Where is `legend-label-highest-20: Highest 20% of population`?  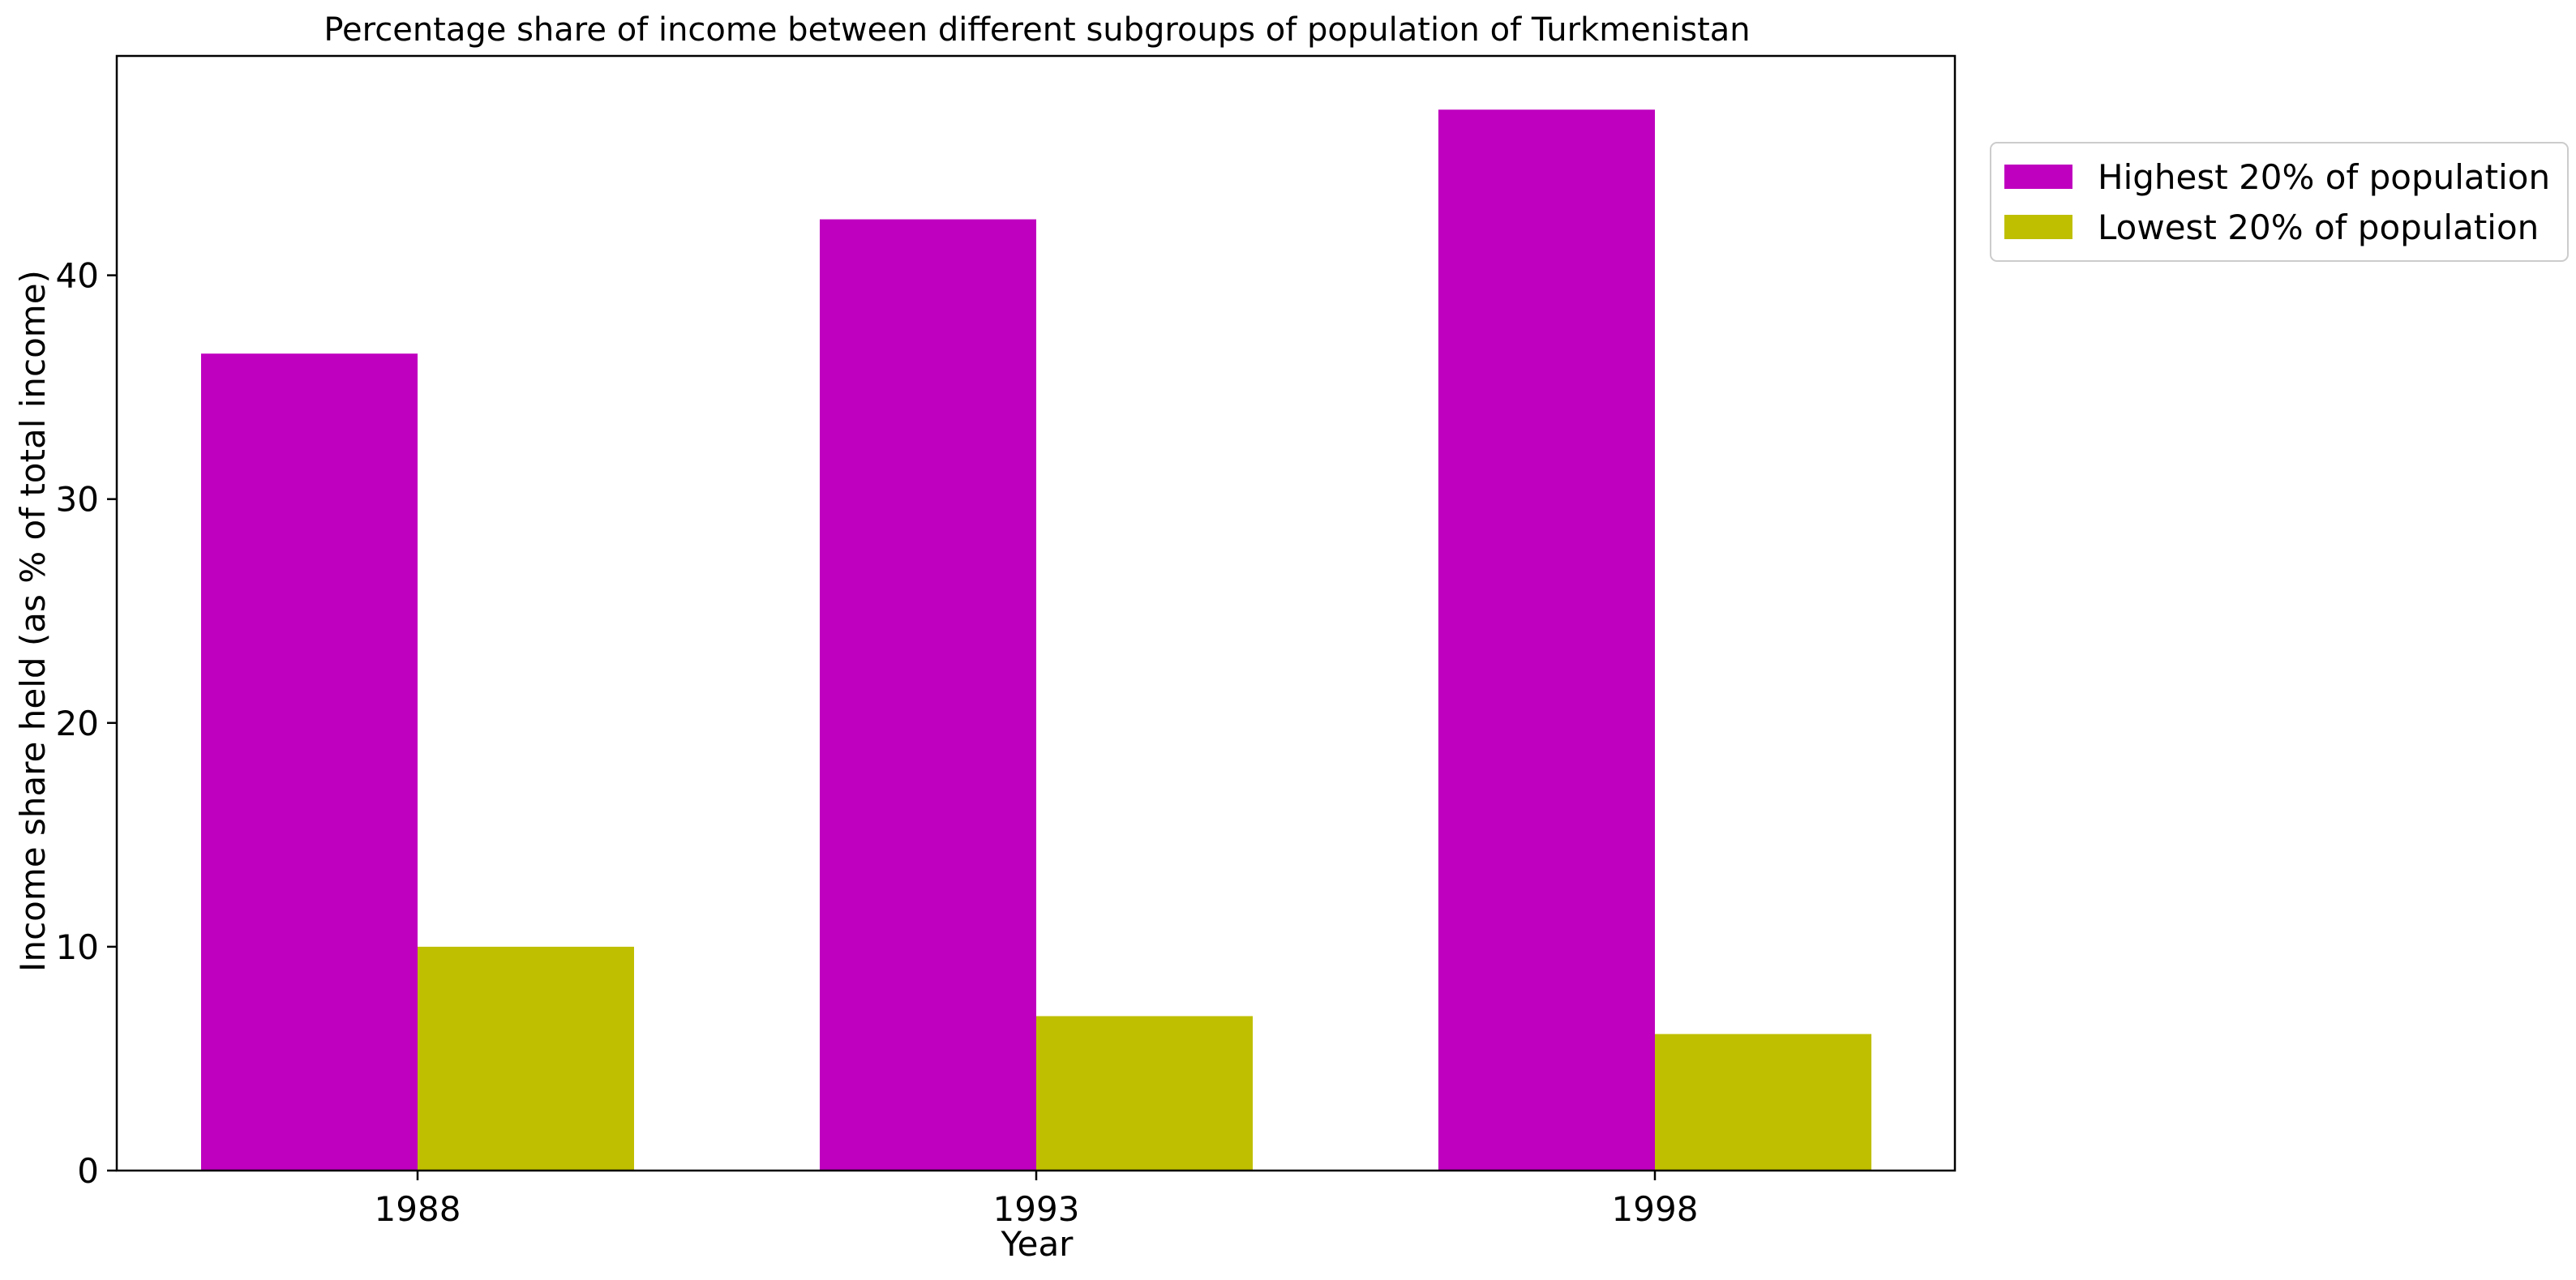
legend-label-highest-20: Highest 20% of population is located at coordinates (2324, 177).